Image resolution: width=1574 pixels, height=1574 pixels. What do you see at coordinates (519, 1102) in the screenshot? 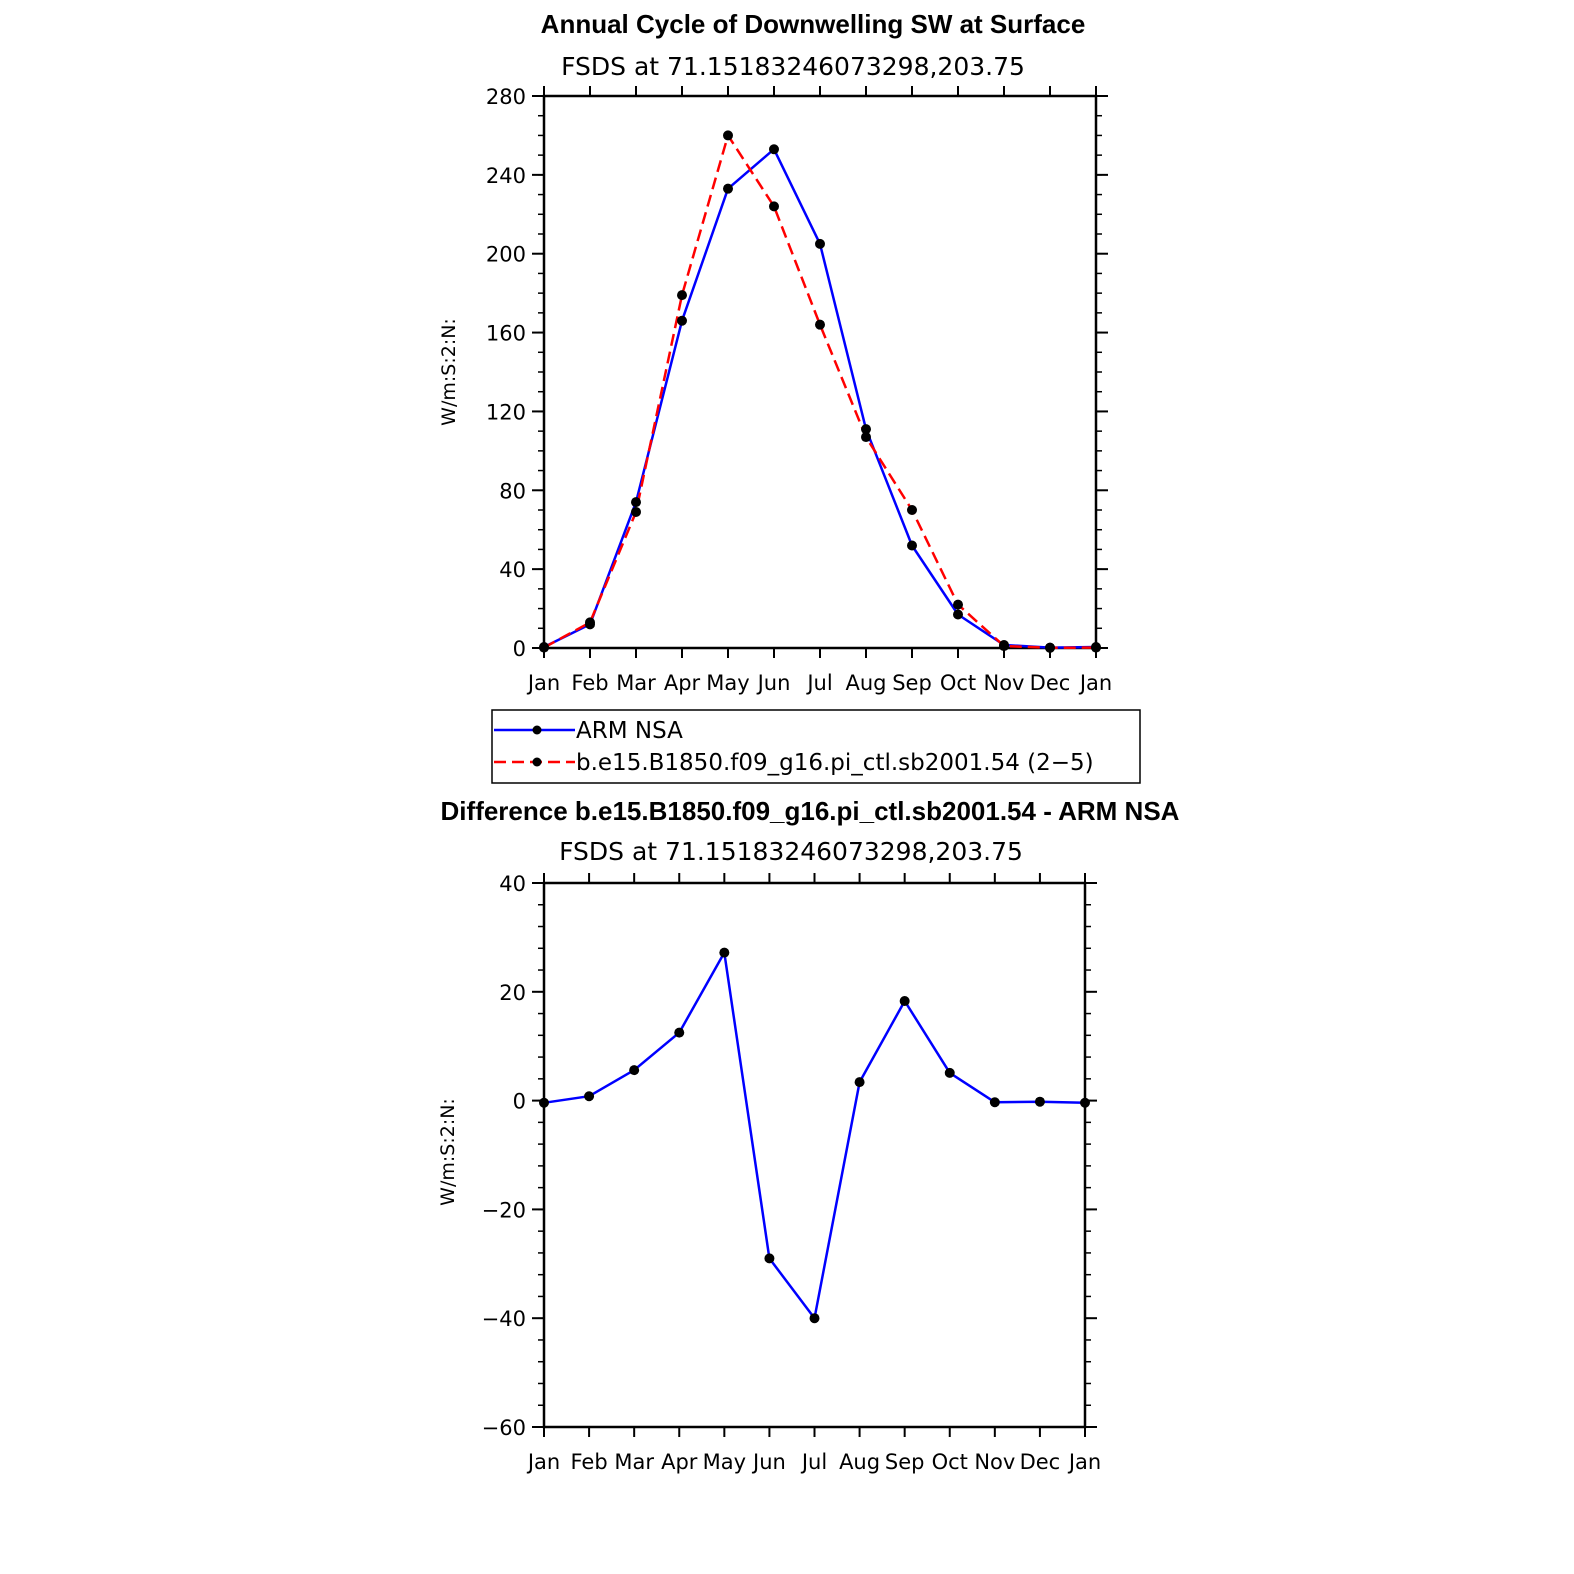
I see `bottom-ytick-label: 0` at bounding box center [519, 1102].